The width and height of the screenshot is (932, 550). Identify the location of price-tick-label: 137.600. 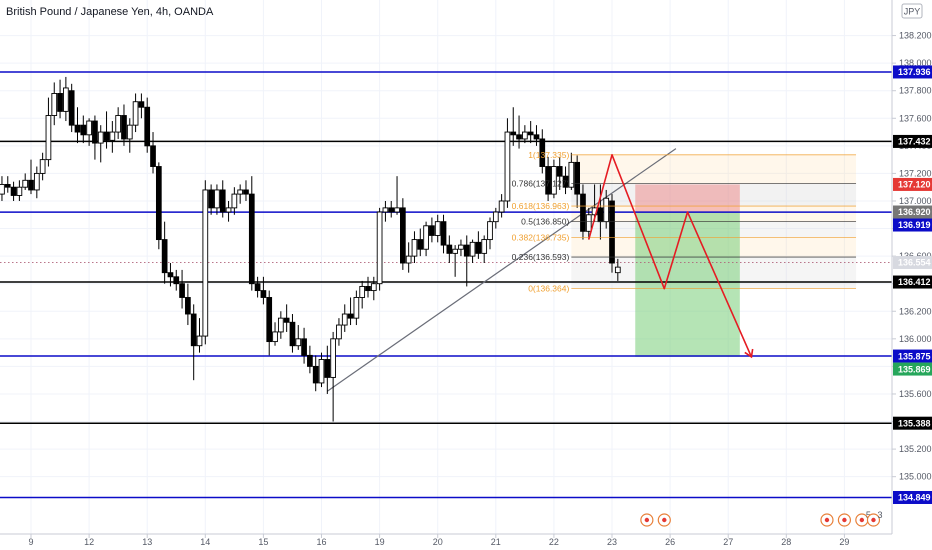
(915, 118).